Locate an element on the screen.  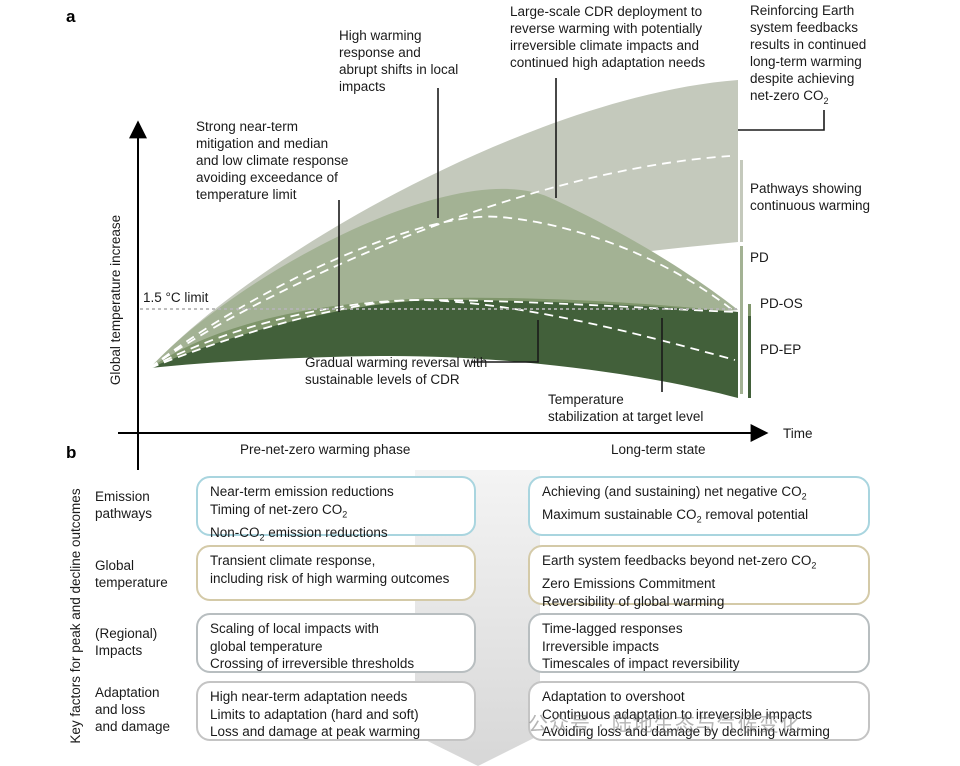
bracket-pd-ep is located at coordinates (749, 357).